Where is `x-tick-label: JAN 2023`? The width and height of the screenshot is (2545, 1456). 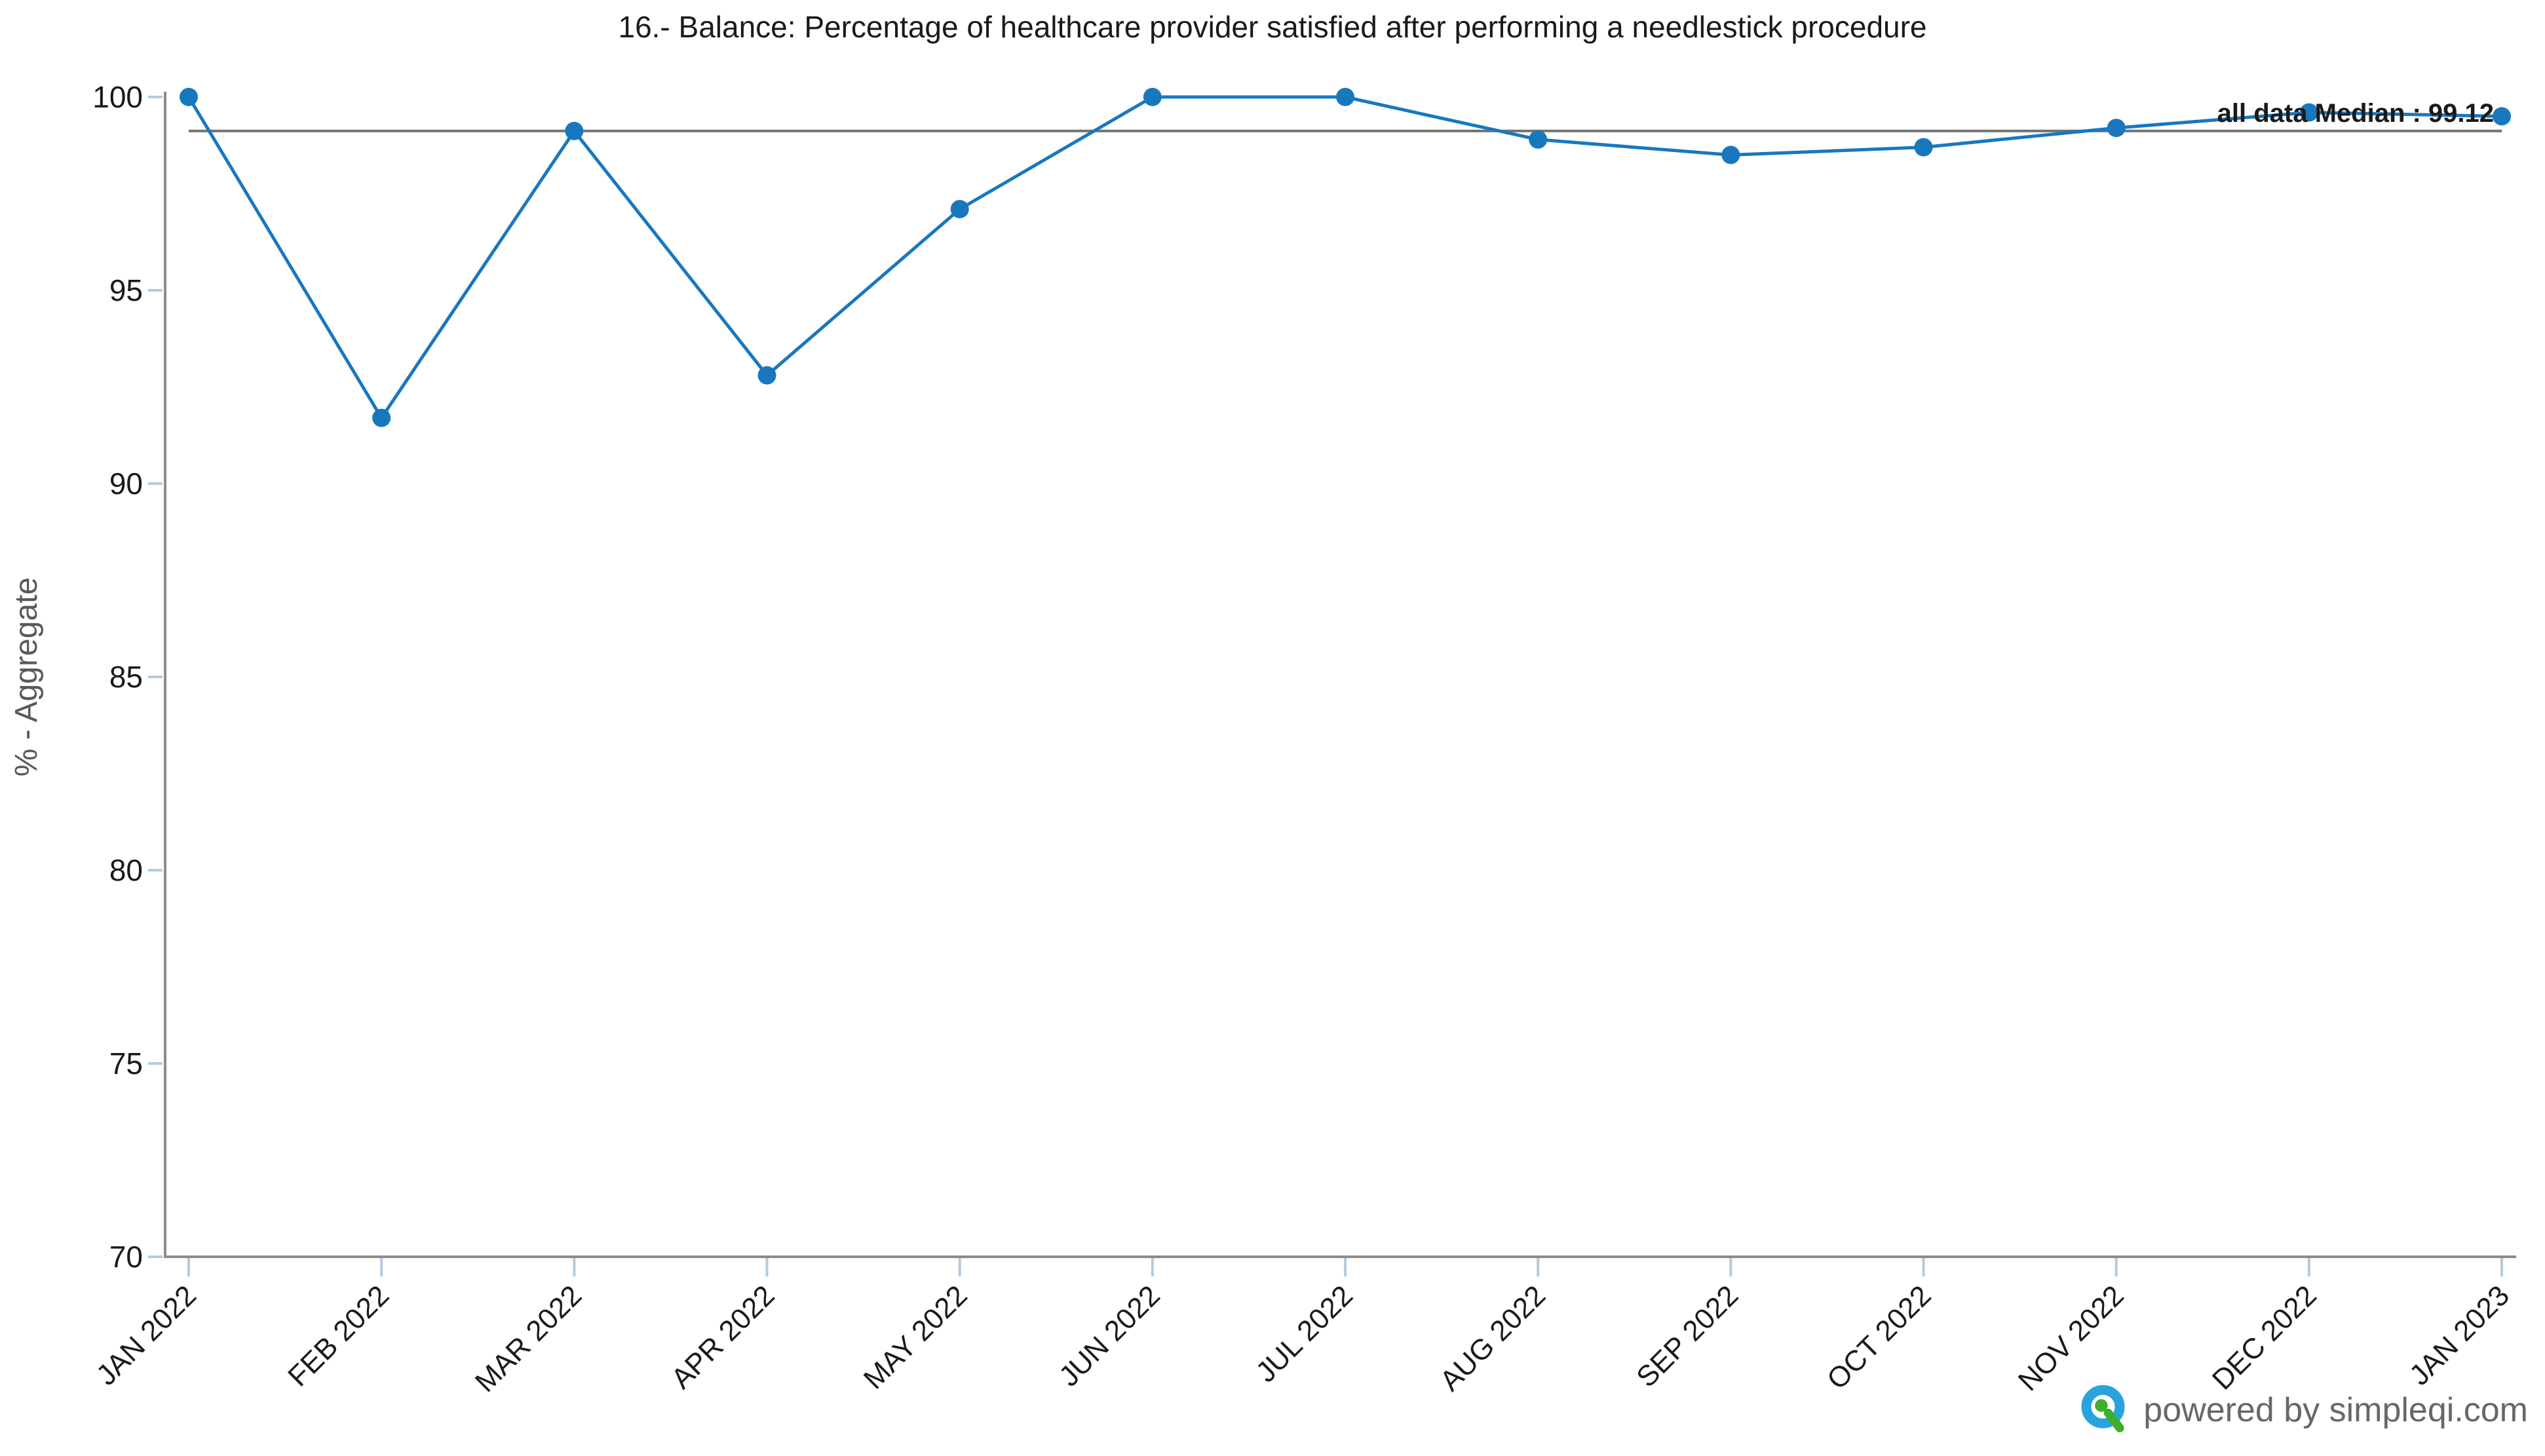 x-tick-label: JAN 2023 is located at coordinates (2459, 1335).